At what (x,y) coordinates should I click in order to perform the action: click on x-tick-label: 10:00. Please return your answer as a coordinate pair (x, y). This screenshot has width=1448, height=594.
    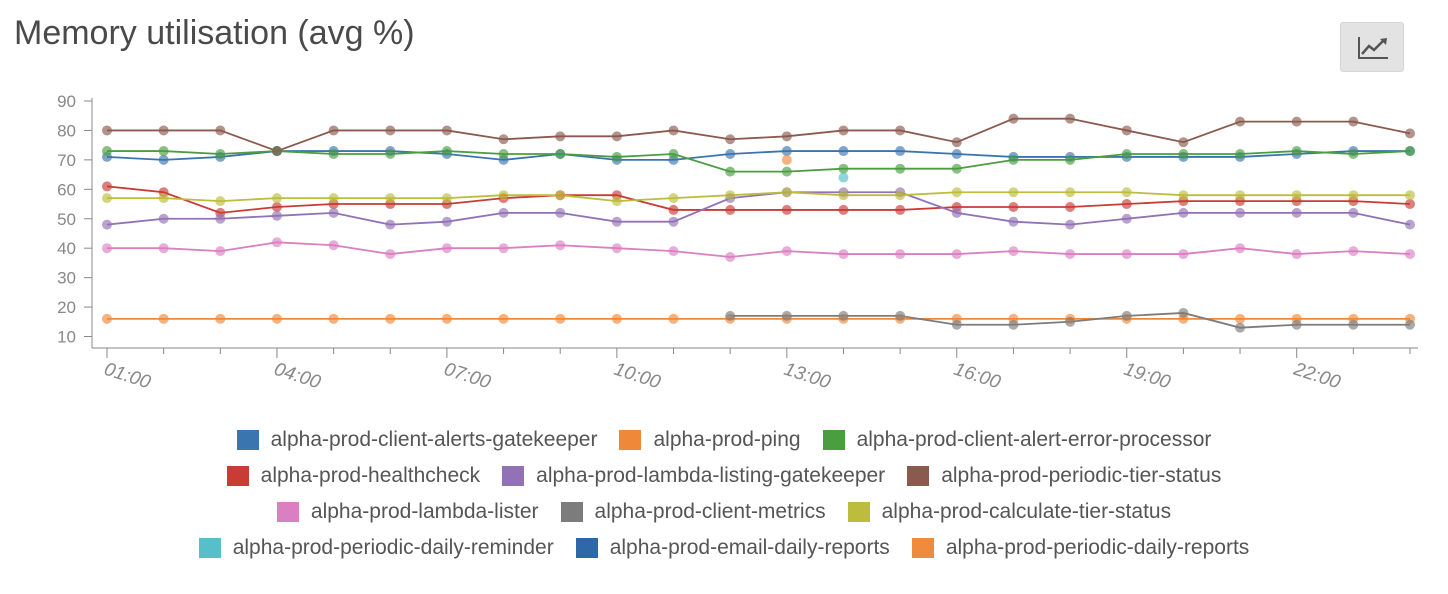
    Looking at the image, I should click on (637, 376).